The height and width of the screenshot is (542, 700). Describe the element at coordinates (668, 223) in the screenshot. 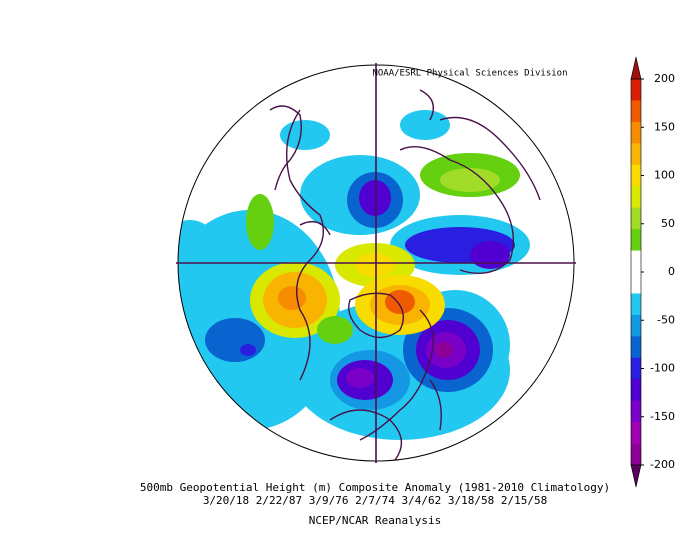

I see `colorbar-tick-label: 50` at that location.